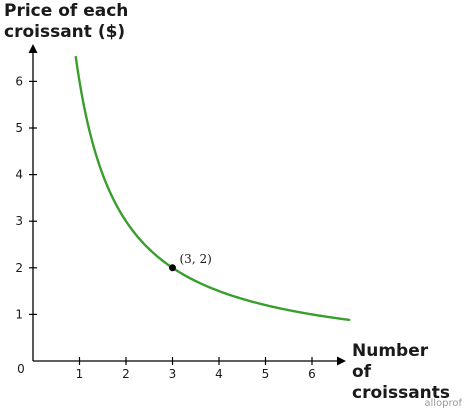 The height and width of the screenshot is (417, 474). I want to click on x-axis-title-line-1: Number, so click(390, 351).